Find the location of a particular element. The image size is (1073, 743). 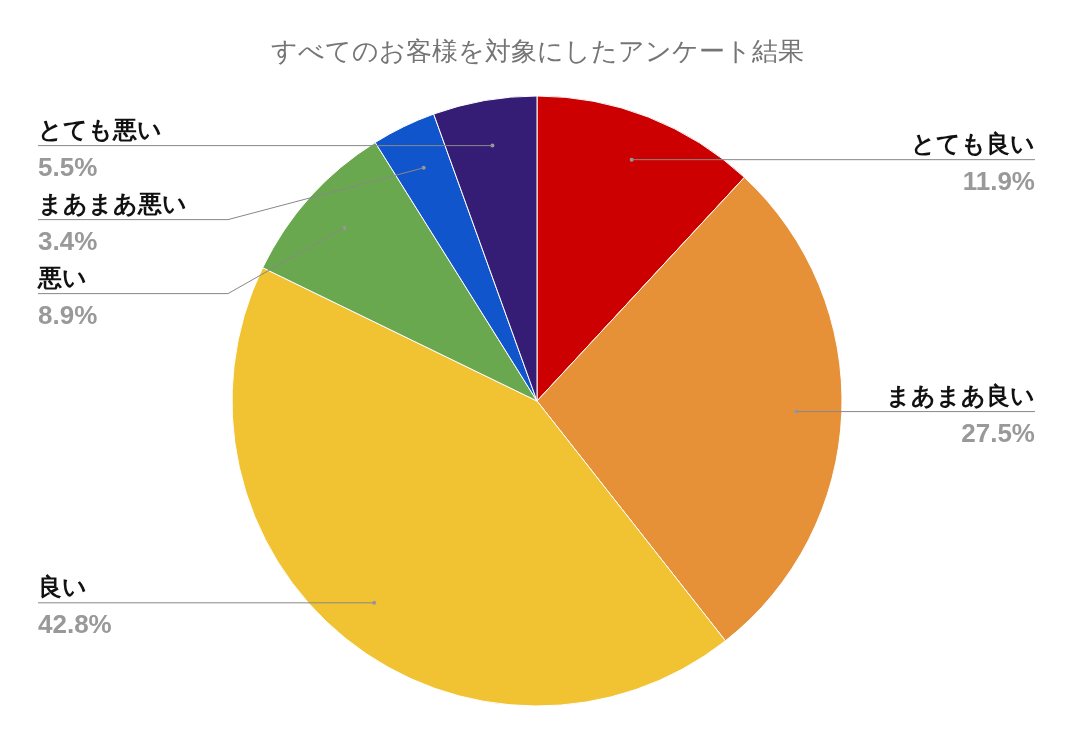

data-label: 5.5% is located at coordinates (68, 166).